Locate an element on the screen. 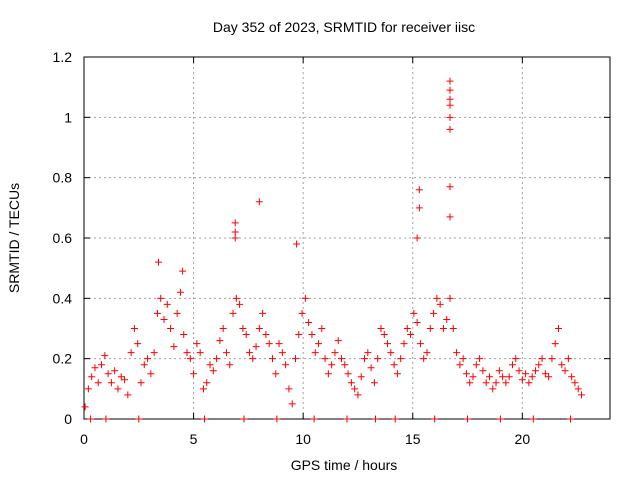  x-tick-label: 10 is located at coordinates (303, 439).